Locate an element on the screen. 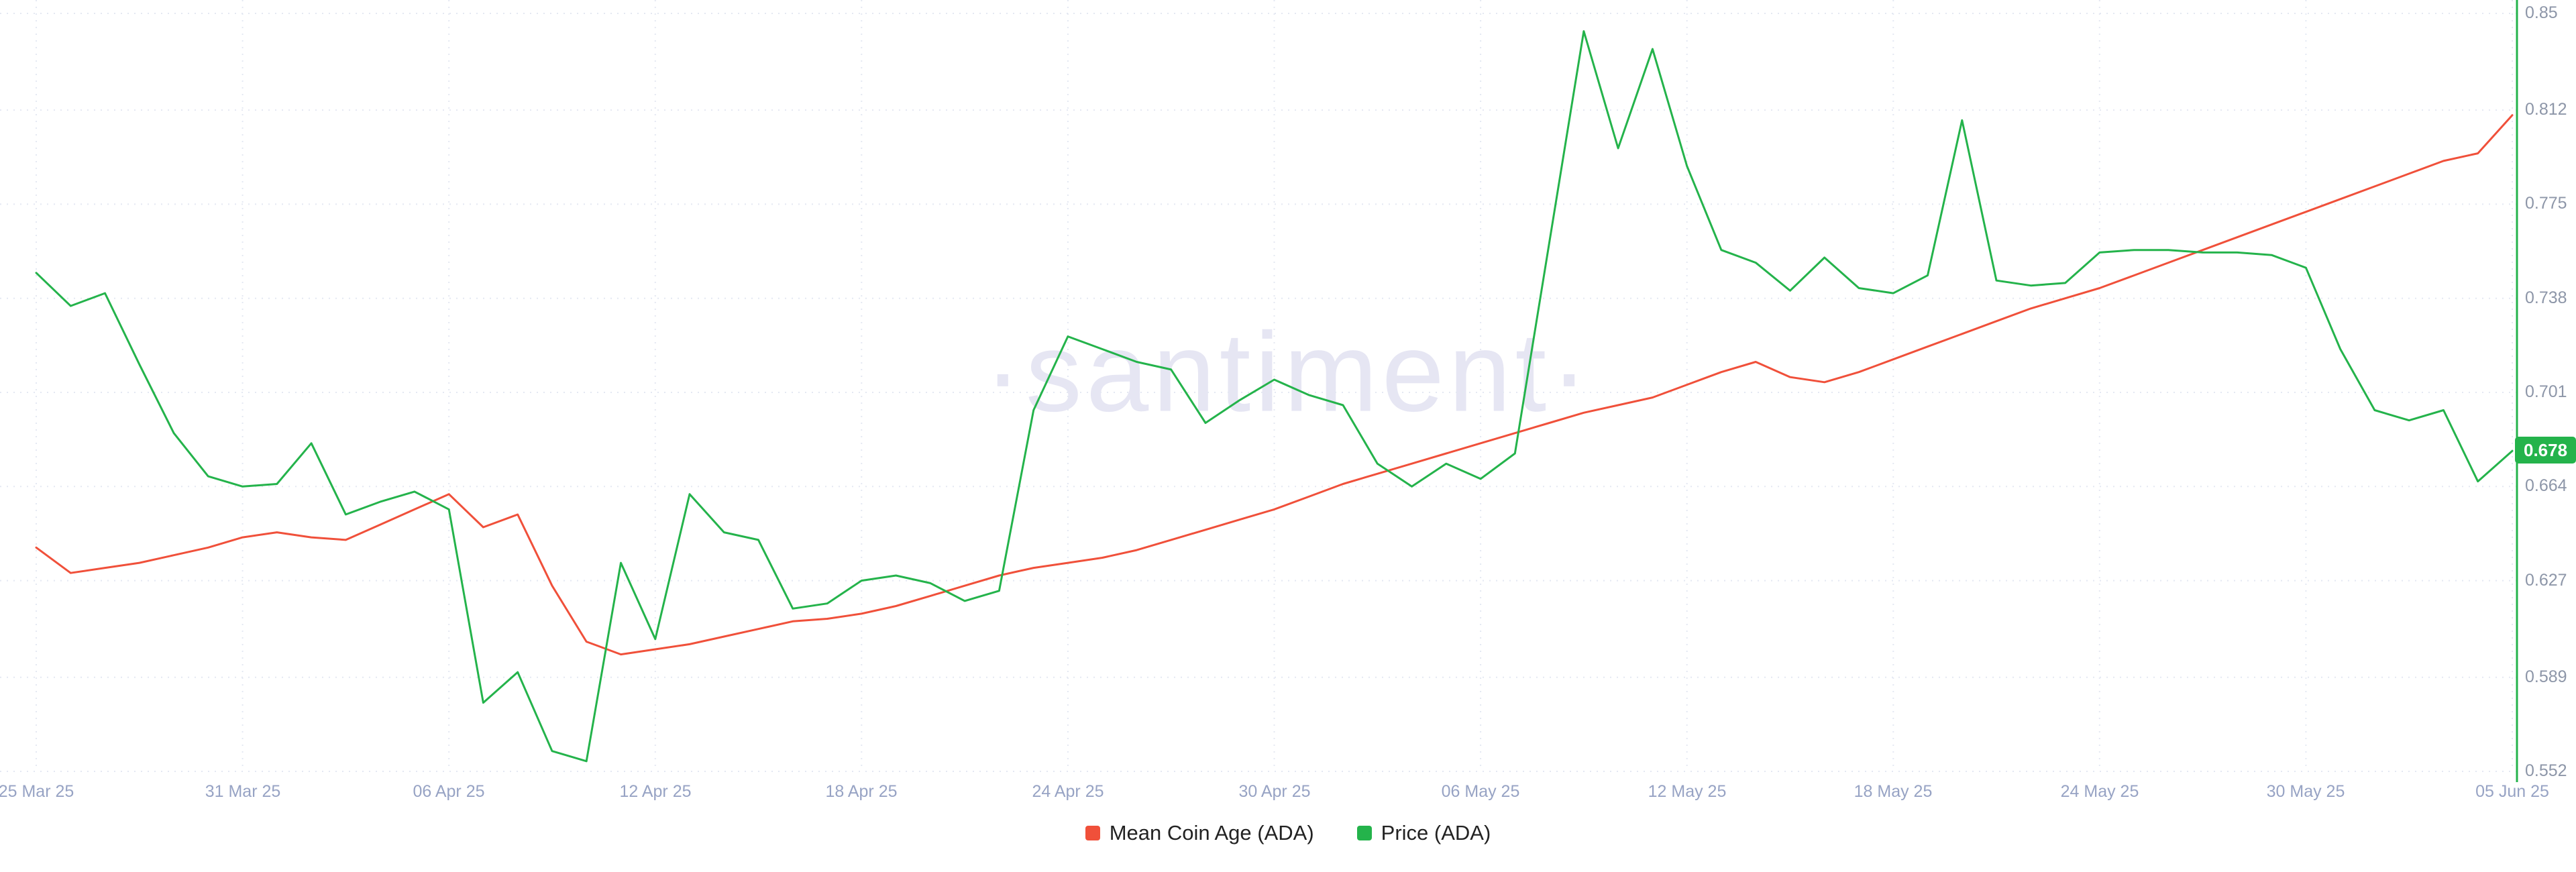  x-tick-label: 31 Mar 25 is located at coordinates (243, 791).